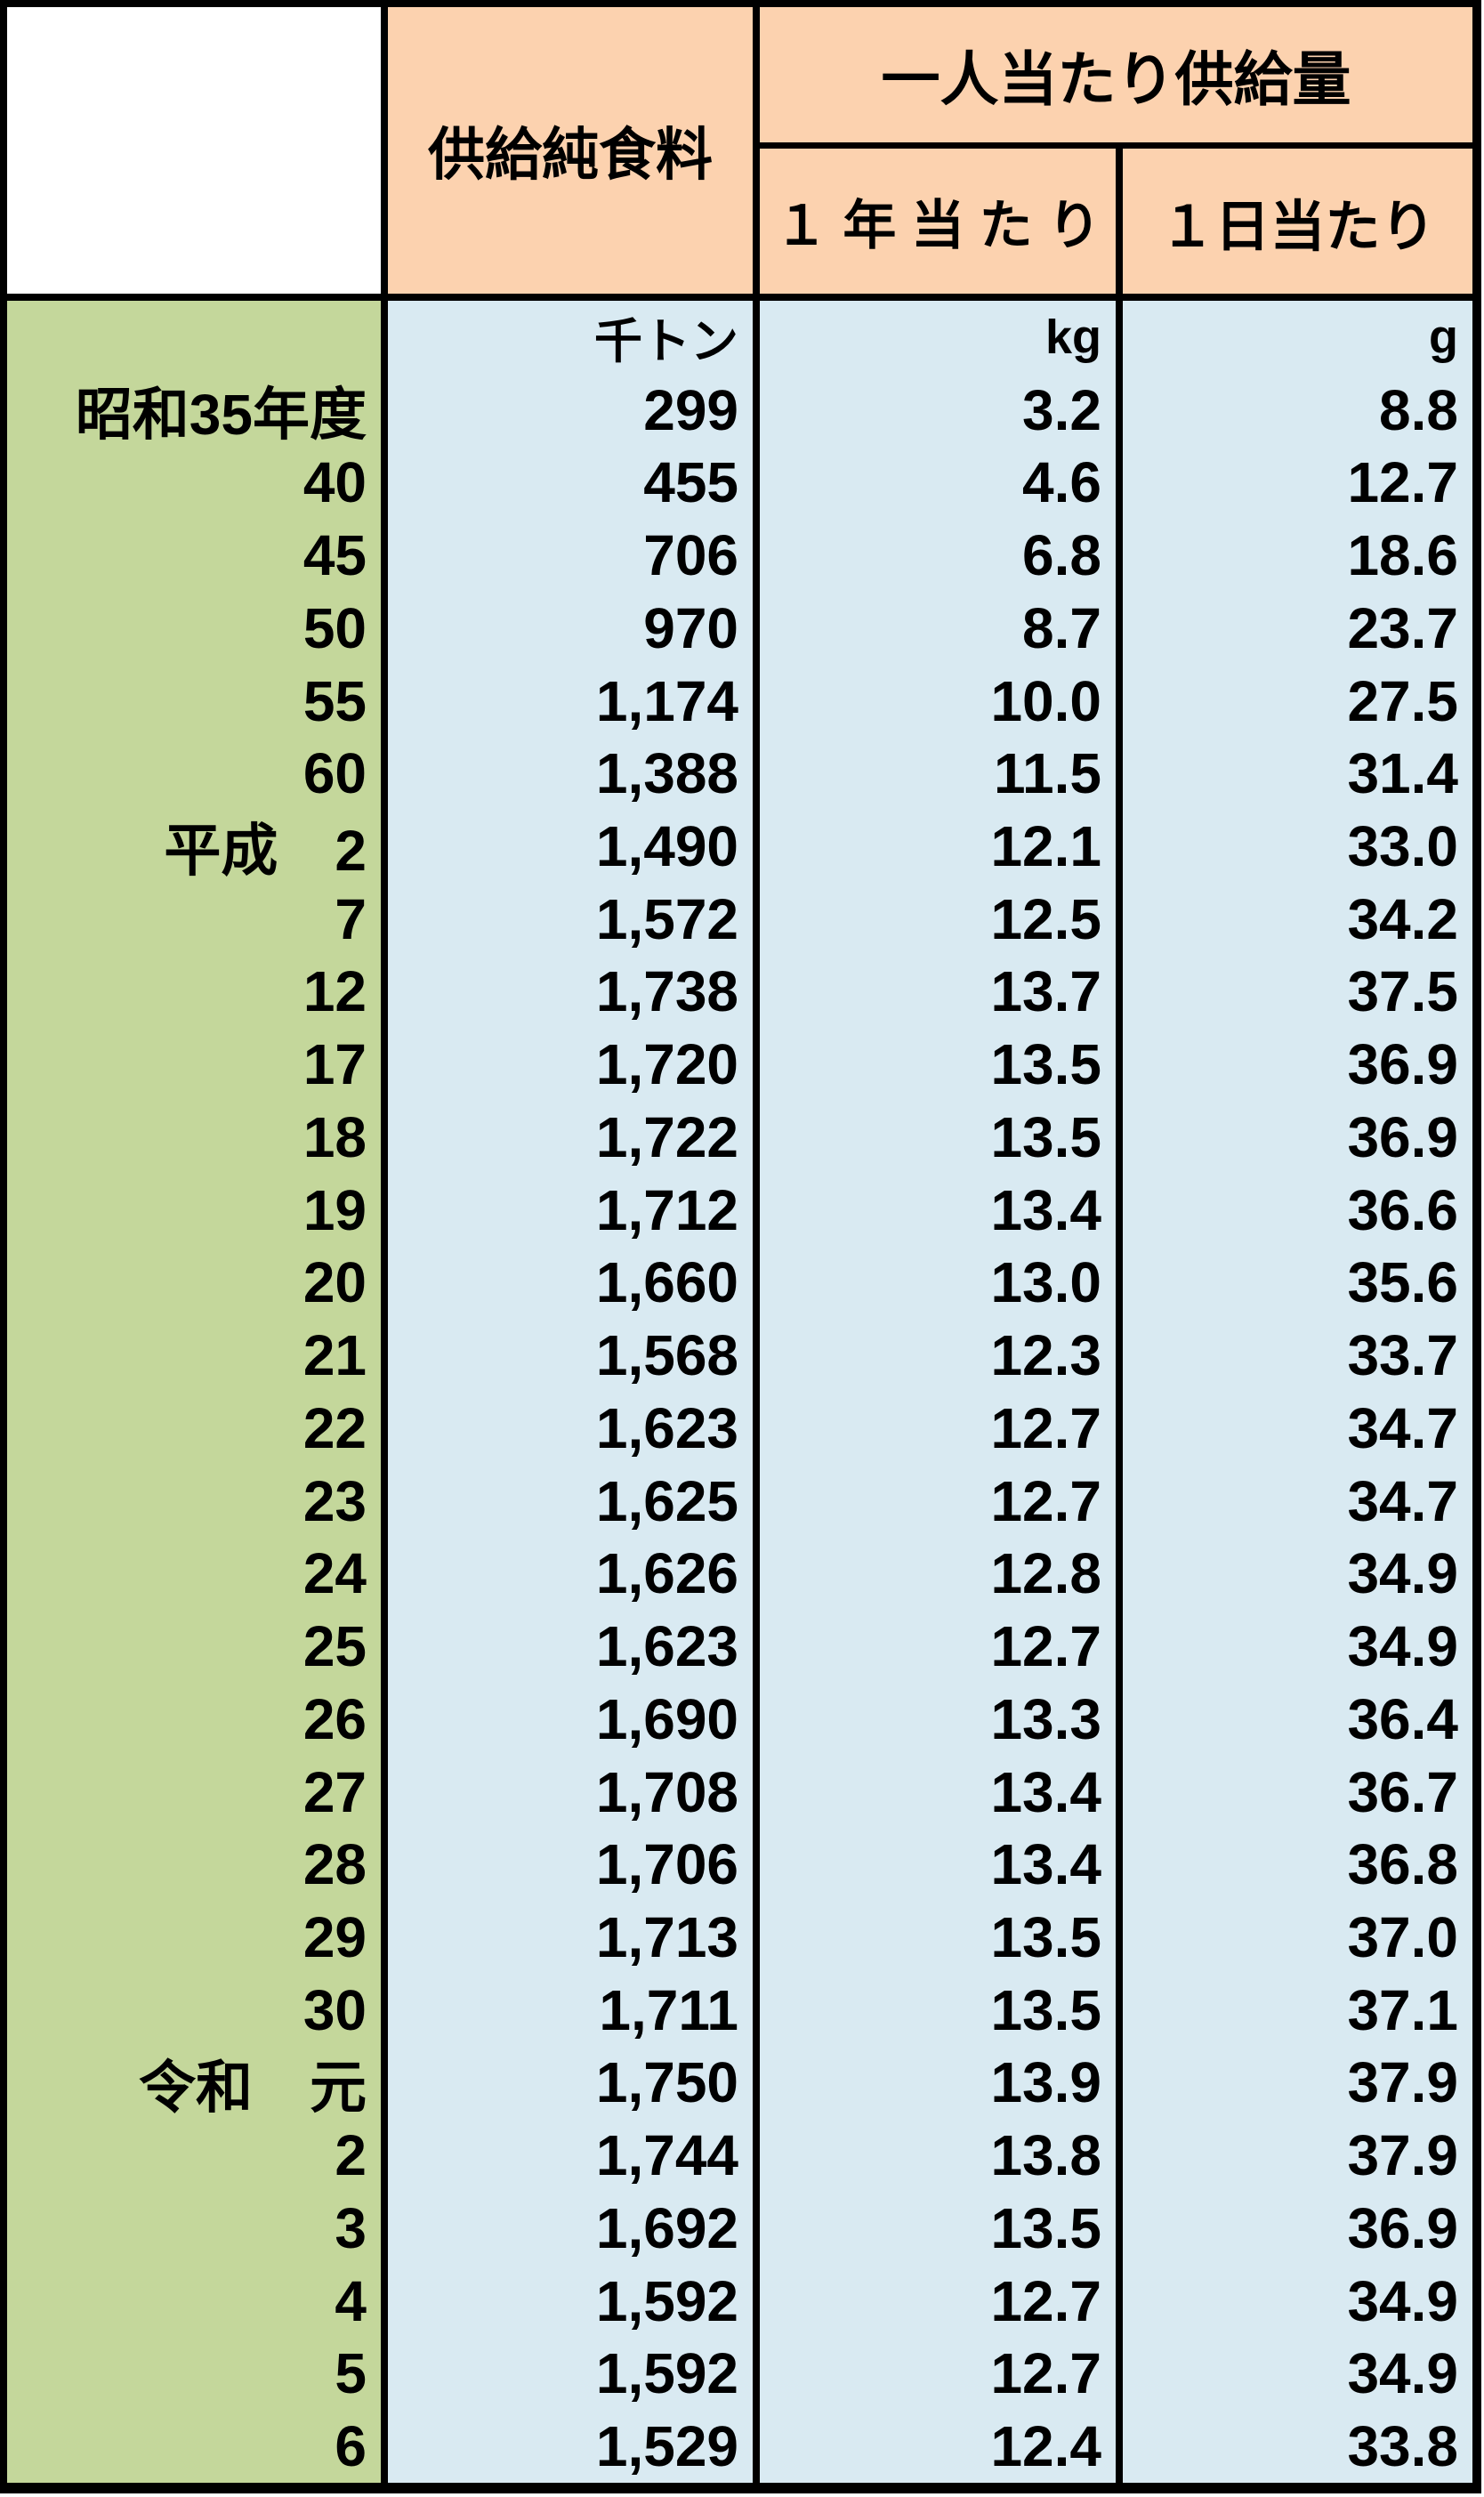 The height and width of the screenshot is (2497, 1484). Describe the element at coordinates (334, 992) in the screenshot. I see `year-cell: 12` at that location.